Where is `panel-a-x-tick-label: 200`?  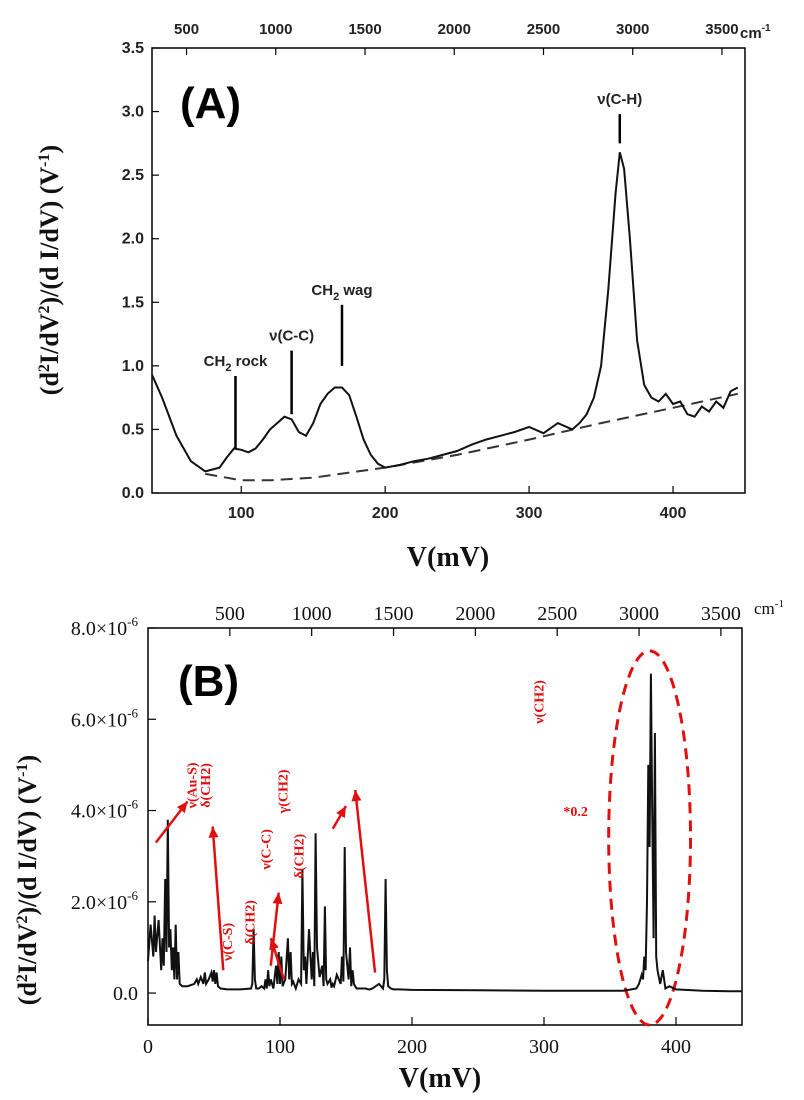
panel-a-x-tick-label: 200 is located at coordinates (385, 513).